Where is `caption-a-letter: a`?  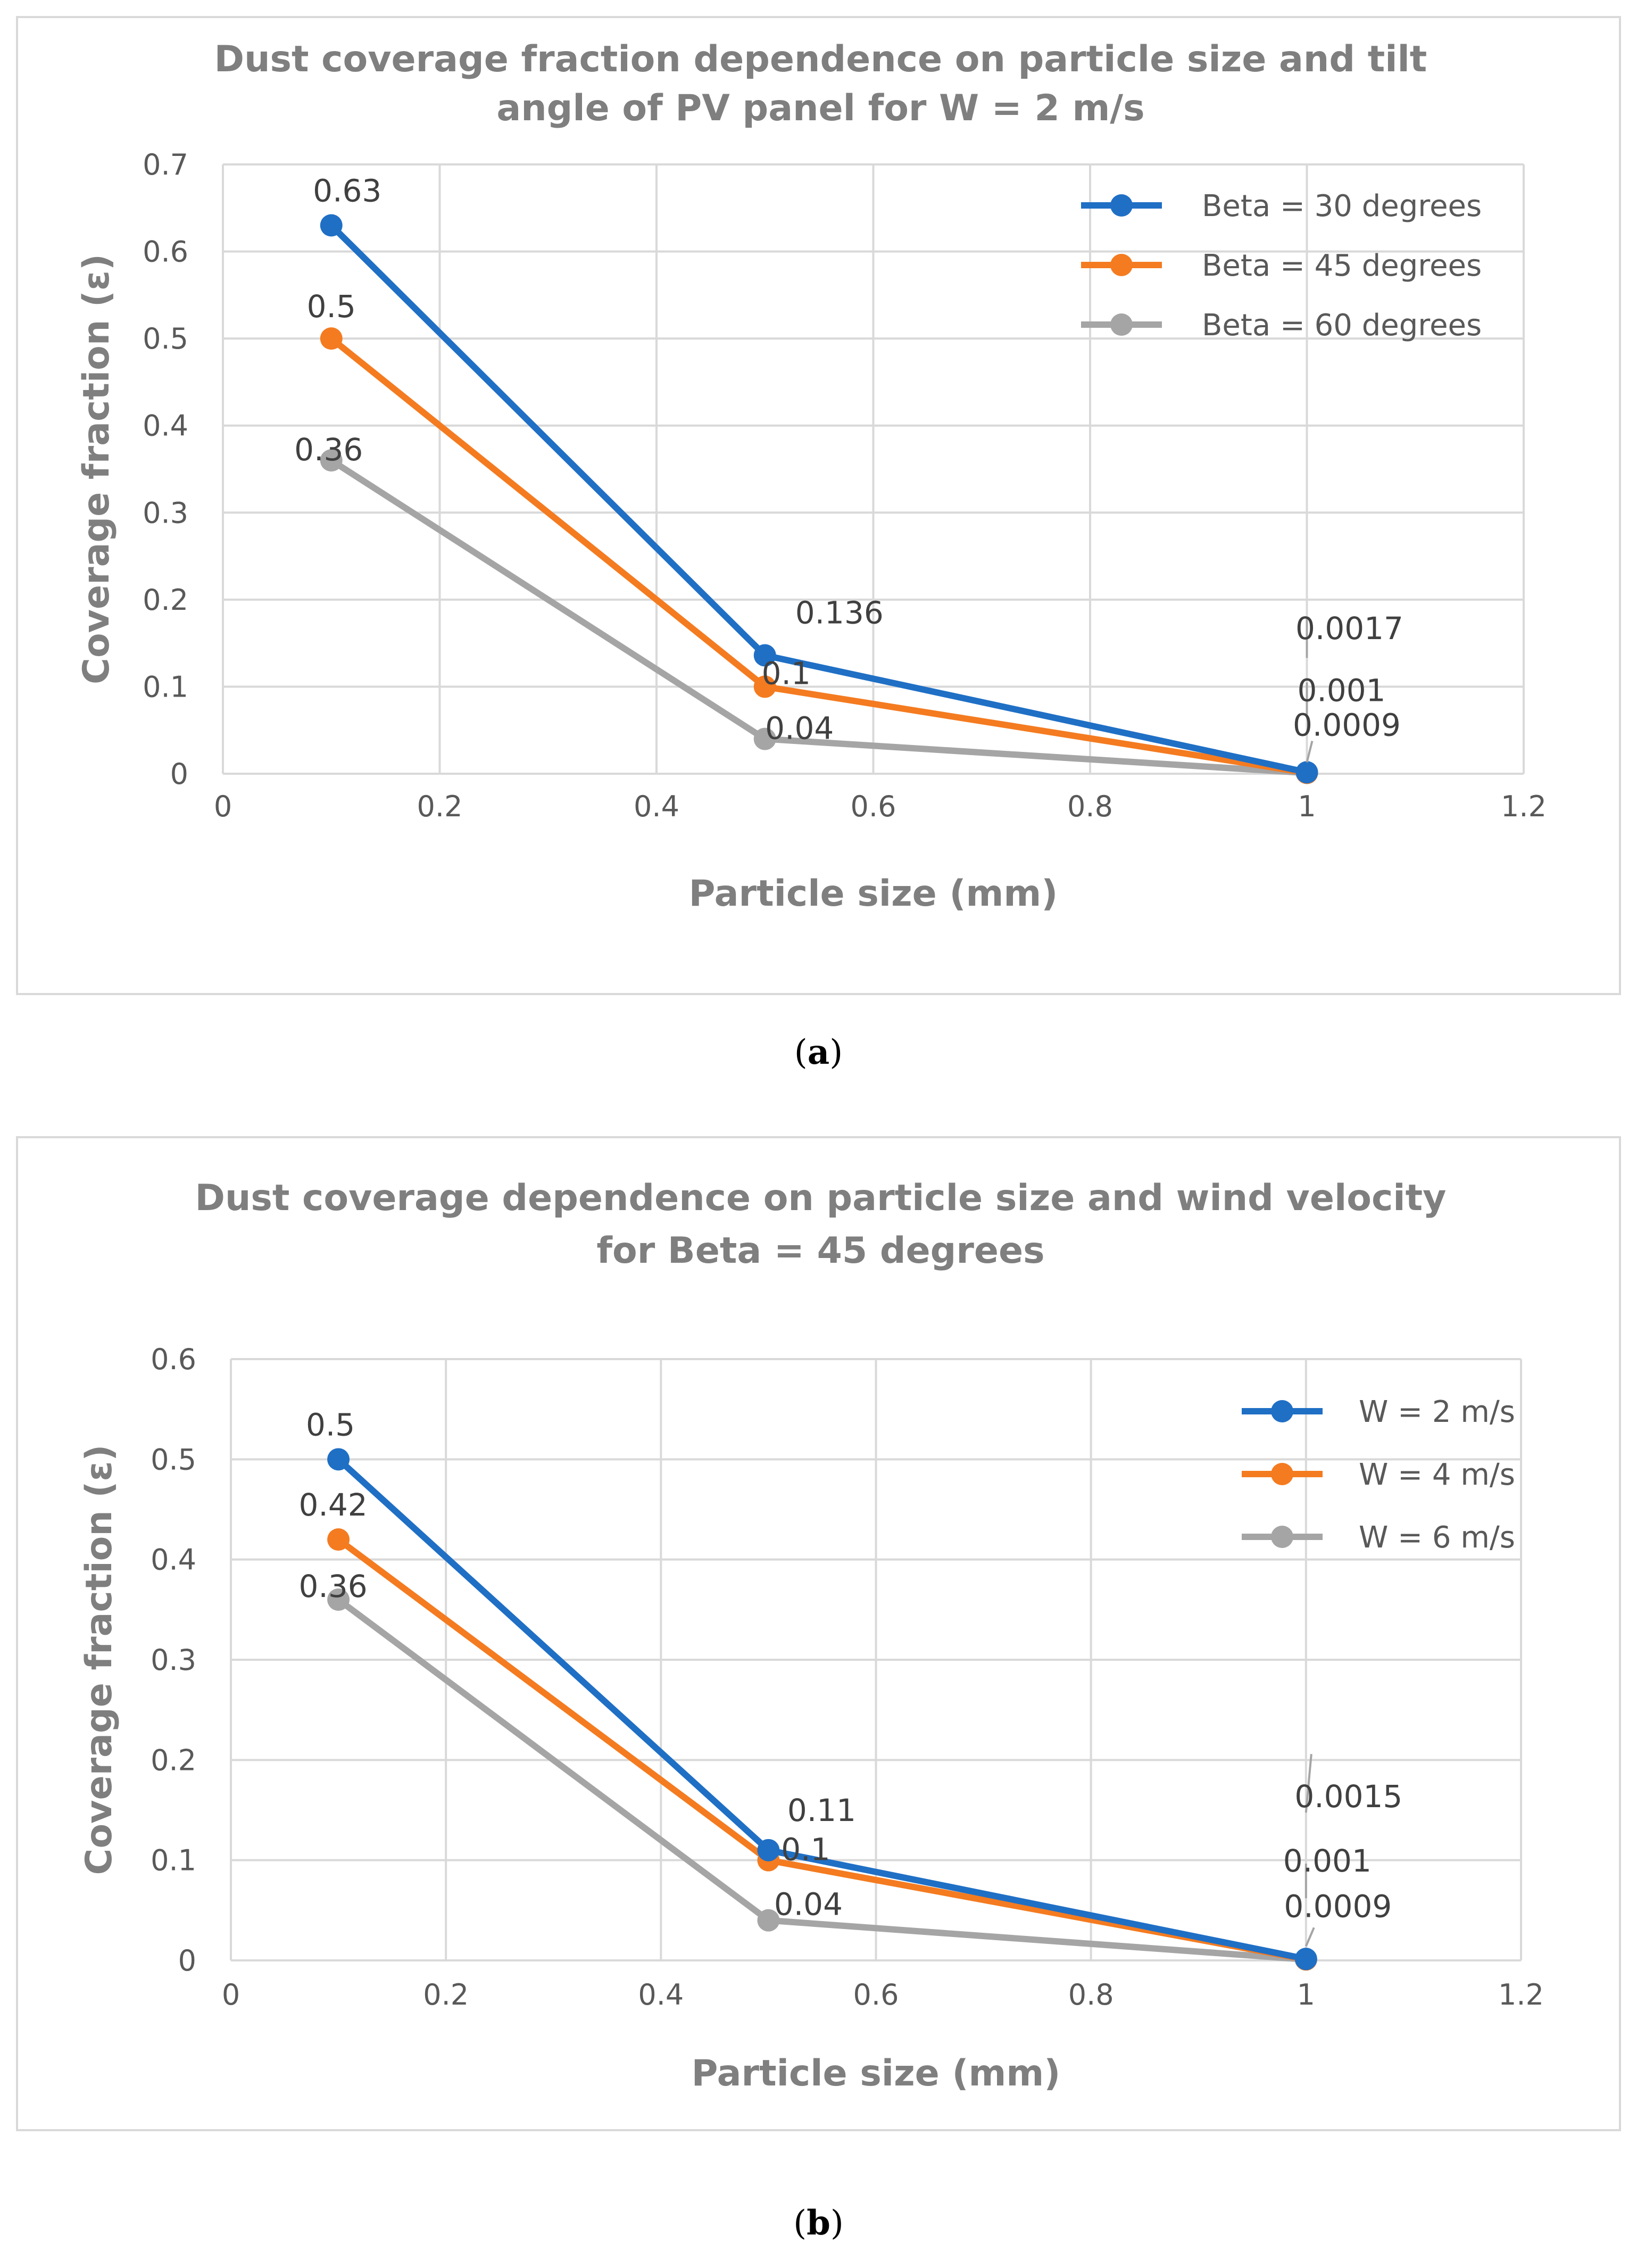
caption-a-letter: a is located at coordinates (818, 1052).